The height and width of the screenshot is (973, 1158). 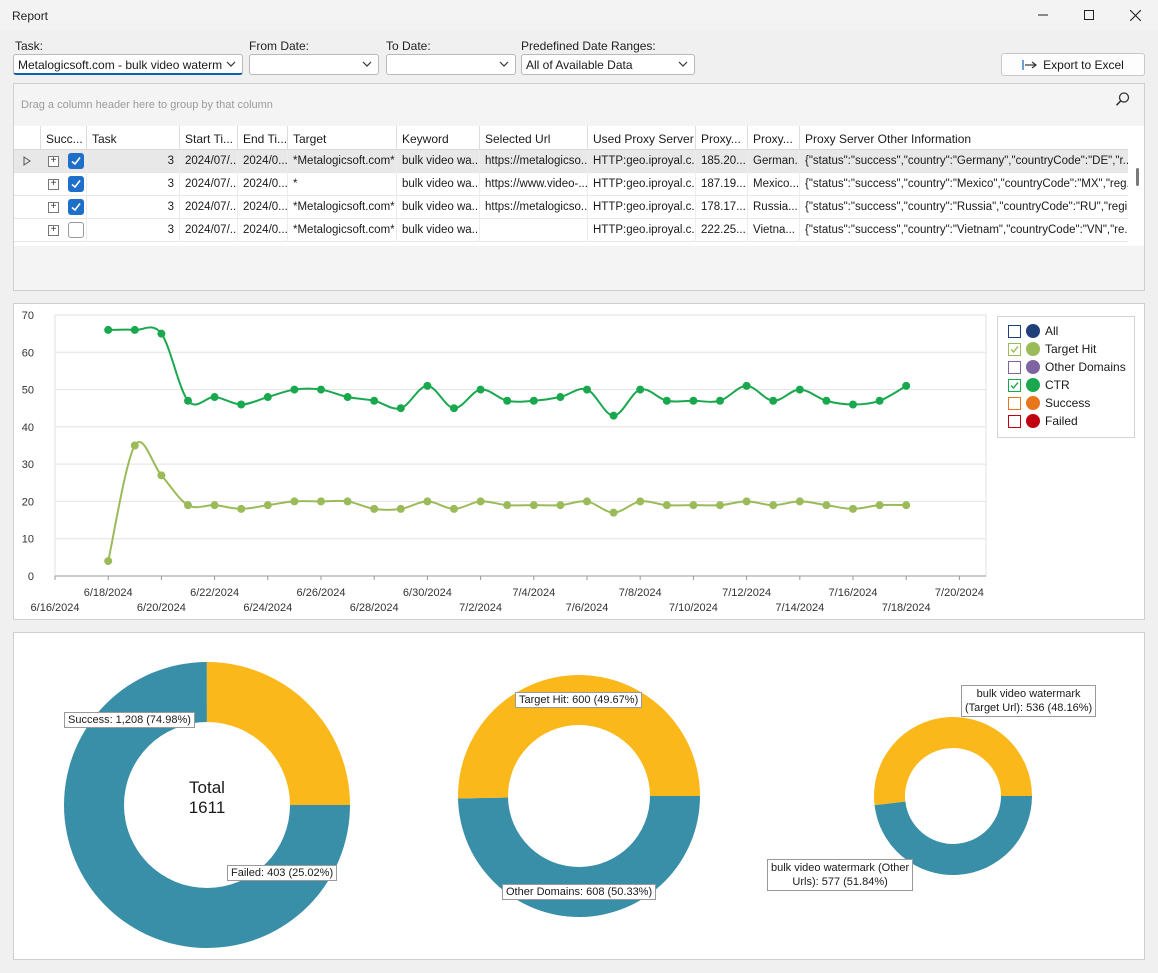 What do you see at coordinates (1067, 367) in the screenshot?
I see `legend-item-other-domains: Other Domains` at bounding box center [1067, 367].